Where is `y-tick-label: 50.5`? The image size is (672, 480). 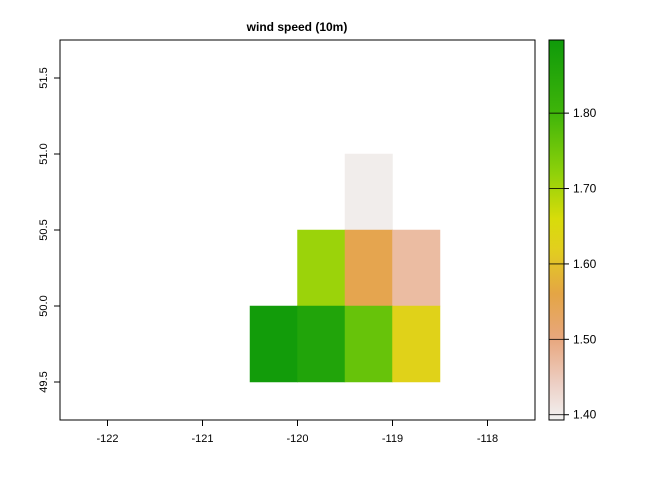 y-tick-label: 50.5 is located at coordinates (44, 229).